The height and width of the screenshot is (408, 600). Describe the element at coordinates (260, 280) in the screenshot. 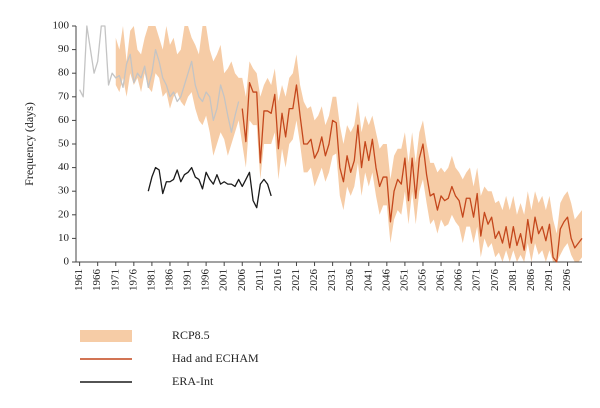

I see `x-tick-label: 2011` at that location.